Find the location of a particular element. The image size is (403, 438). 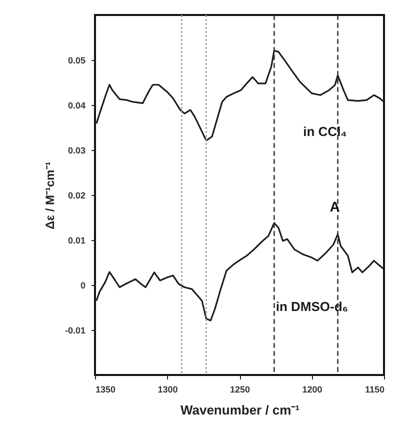

x-tick-label: 1300 is located at coordinates (168, 389).